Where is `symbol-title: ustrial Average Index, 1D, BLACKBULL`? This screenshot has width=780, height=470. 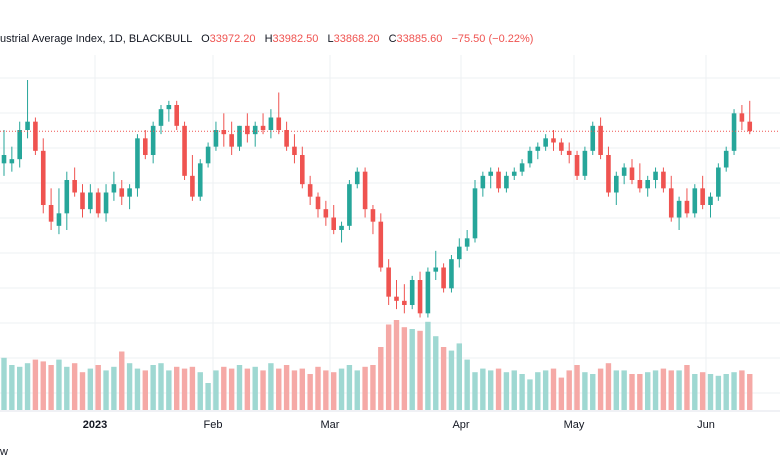 symbol-title: ustrial Average Index, 1D, BLACKBULL is located at coordinates (96, 39).